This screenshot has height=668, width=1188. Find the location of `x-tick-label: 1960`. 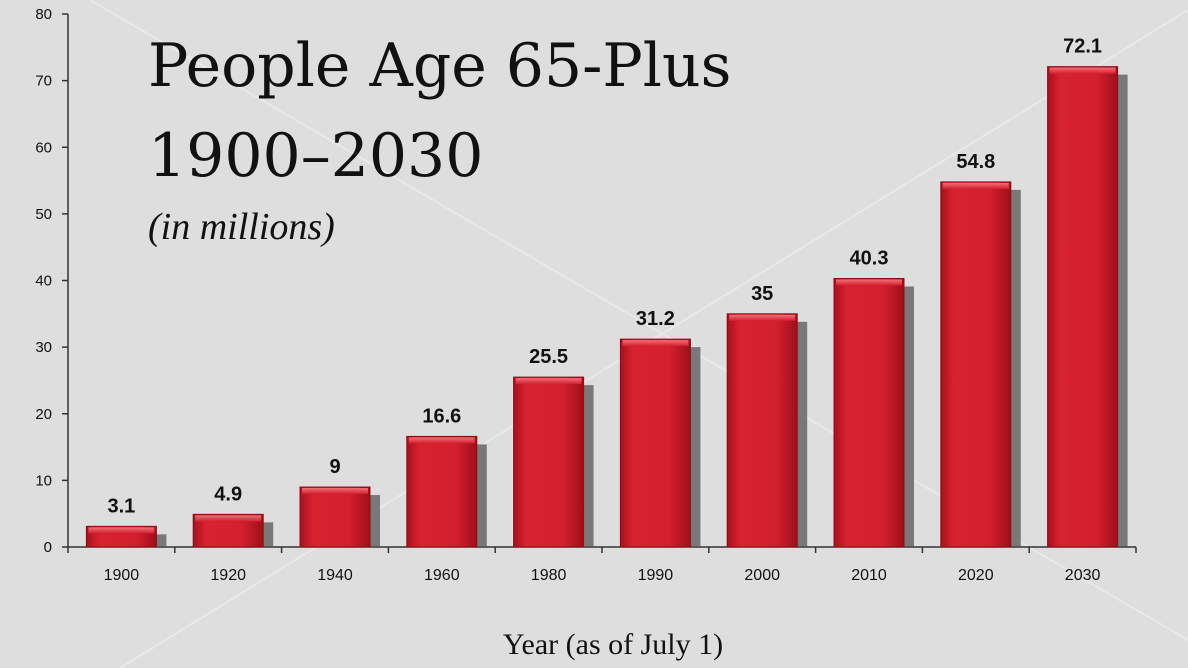

x-tick-label: 1960 is located at coordinates (442, 575).